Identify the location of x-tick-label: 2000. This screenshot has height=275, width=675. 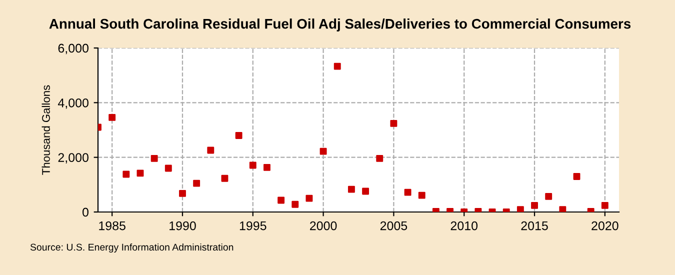
(323, 225).